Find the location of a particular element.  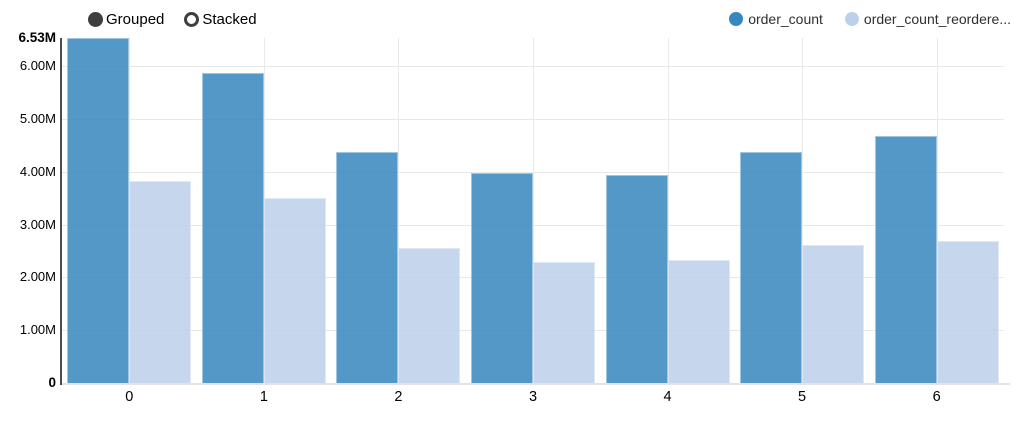

y-axis-line is located at coordinates (61, 211).